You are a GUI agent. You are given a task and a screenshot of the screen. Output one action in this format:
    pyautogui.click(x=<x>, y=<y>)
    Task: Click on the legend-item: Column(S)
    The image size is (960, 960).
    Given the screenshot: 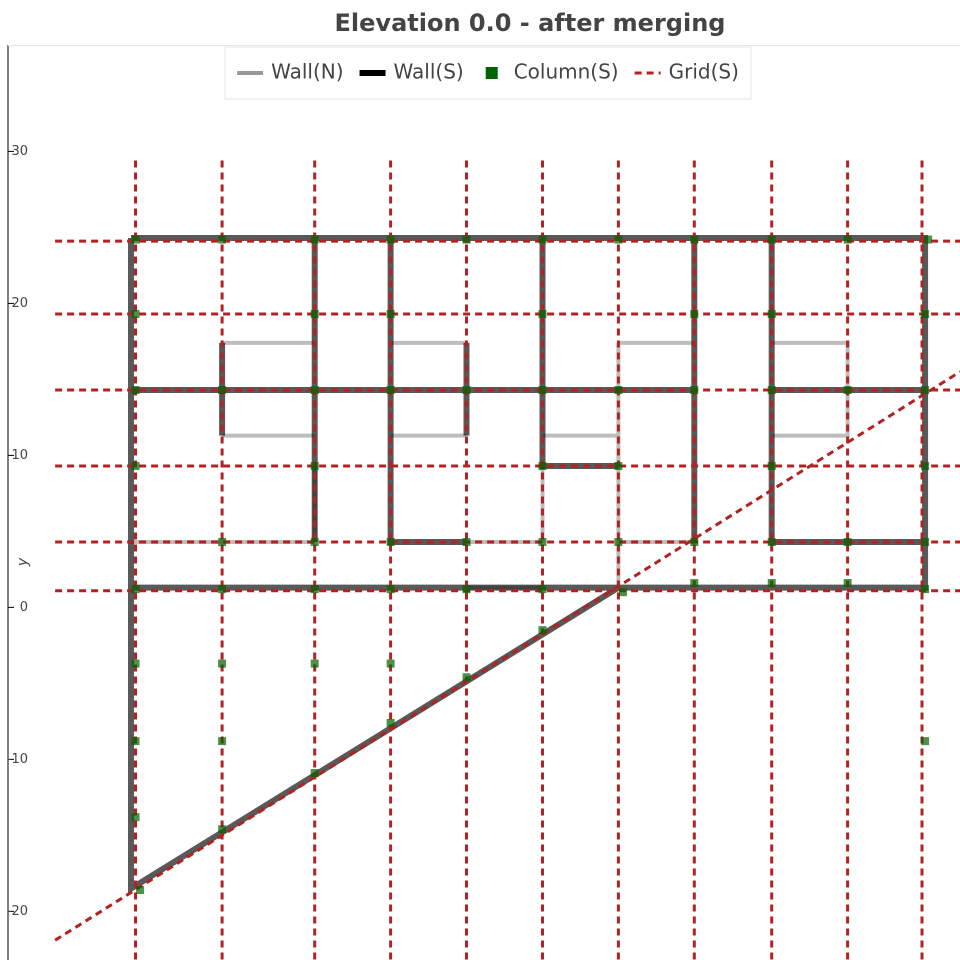 What is the action you would take?
    pyautogui.click(x=552, y=72)
    